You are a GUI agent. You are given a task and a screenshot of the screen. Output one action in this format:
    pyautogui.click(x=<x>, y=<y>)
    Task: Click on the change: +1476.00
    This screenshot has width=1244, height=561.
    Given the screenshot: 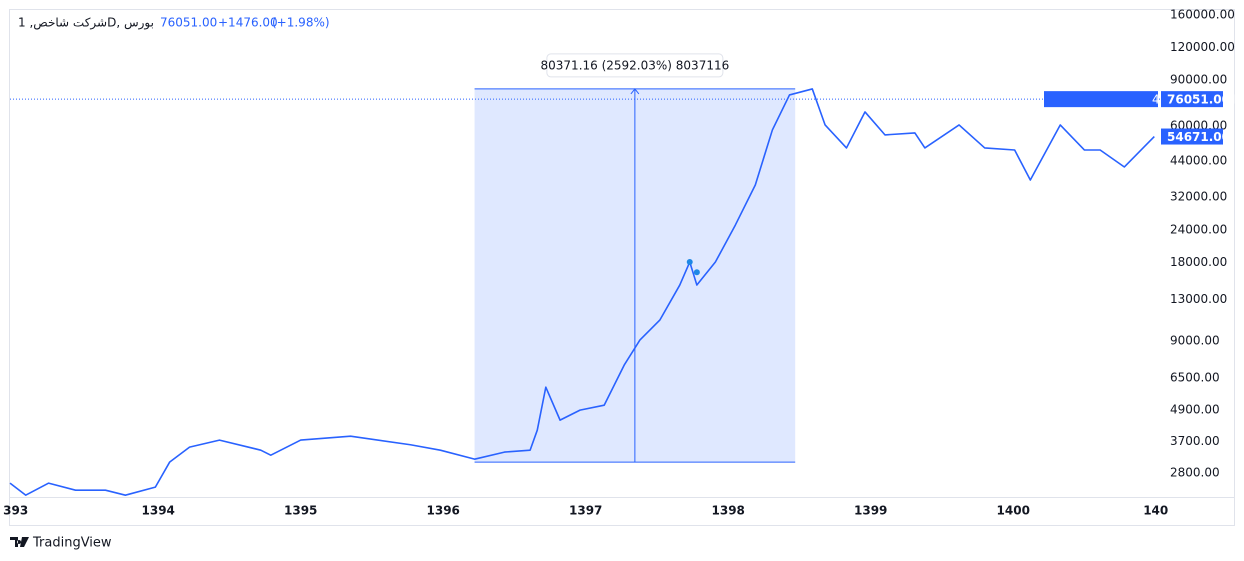 What is the action you would take?
    pyautogui.click(x=248, y=23)
    